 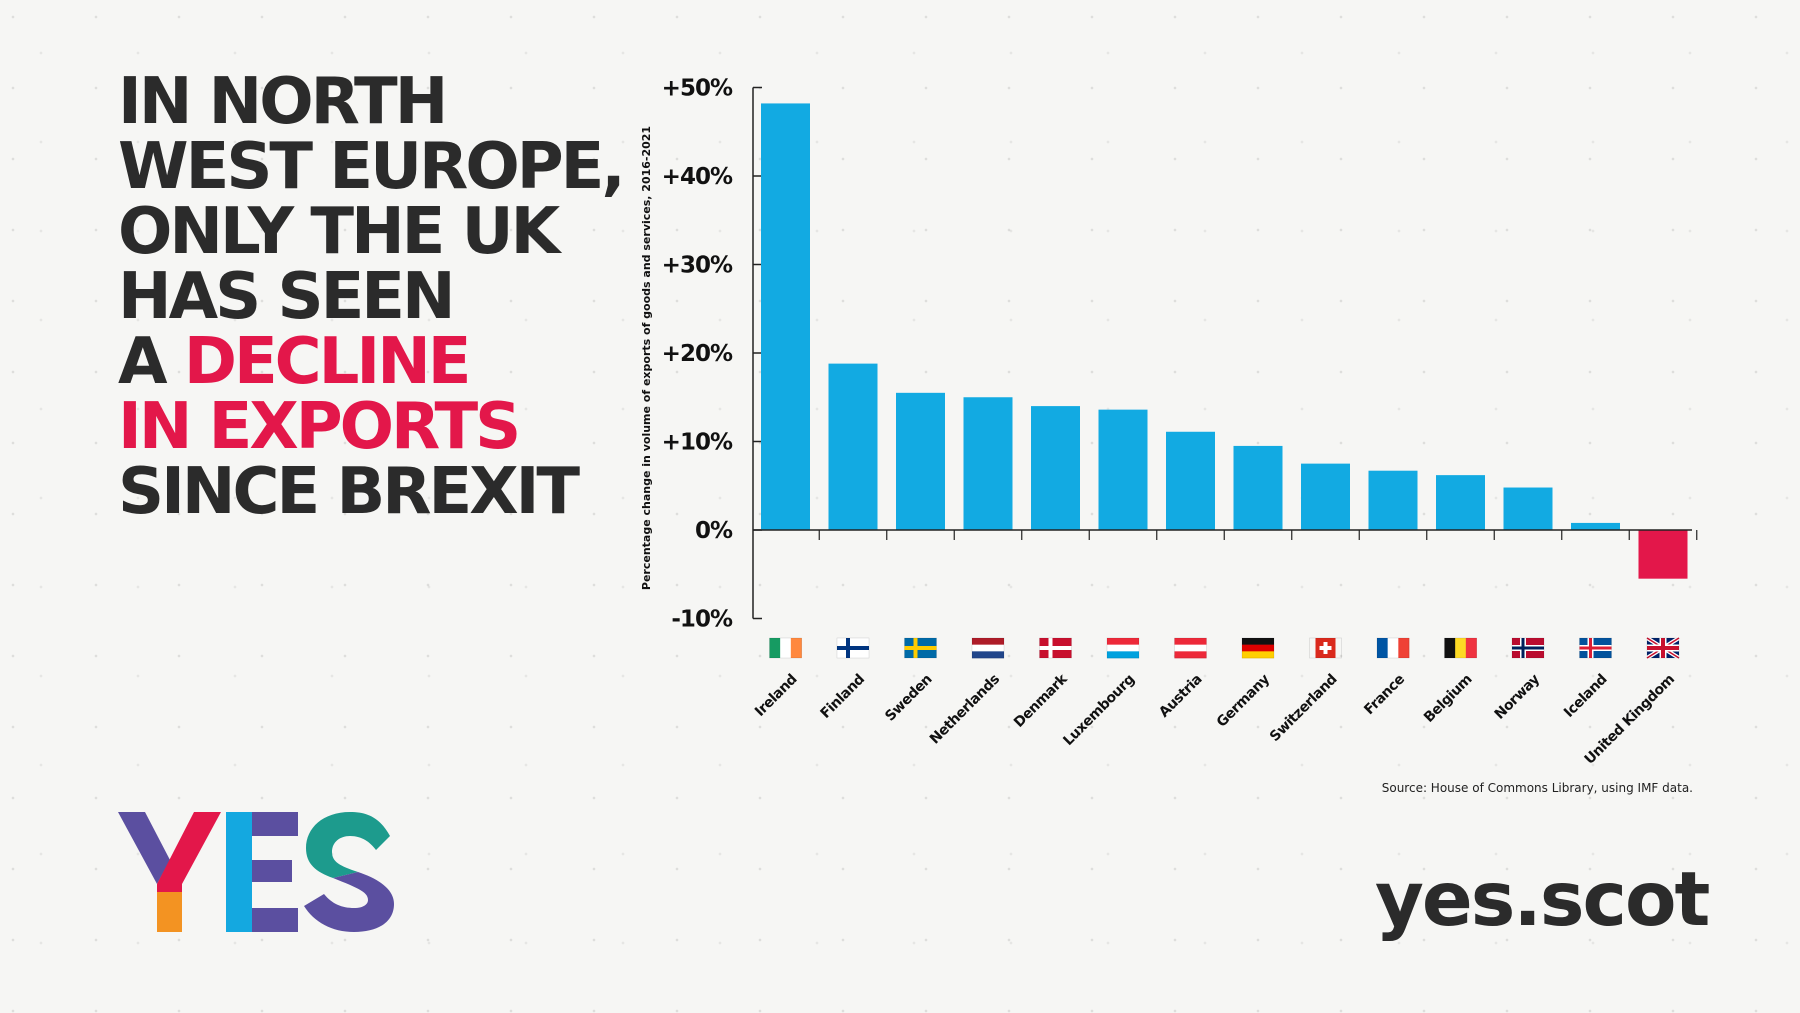 I want to click on site-url: yes.scot, so click(x=1542, y=899).